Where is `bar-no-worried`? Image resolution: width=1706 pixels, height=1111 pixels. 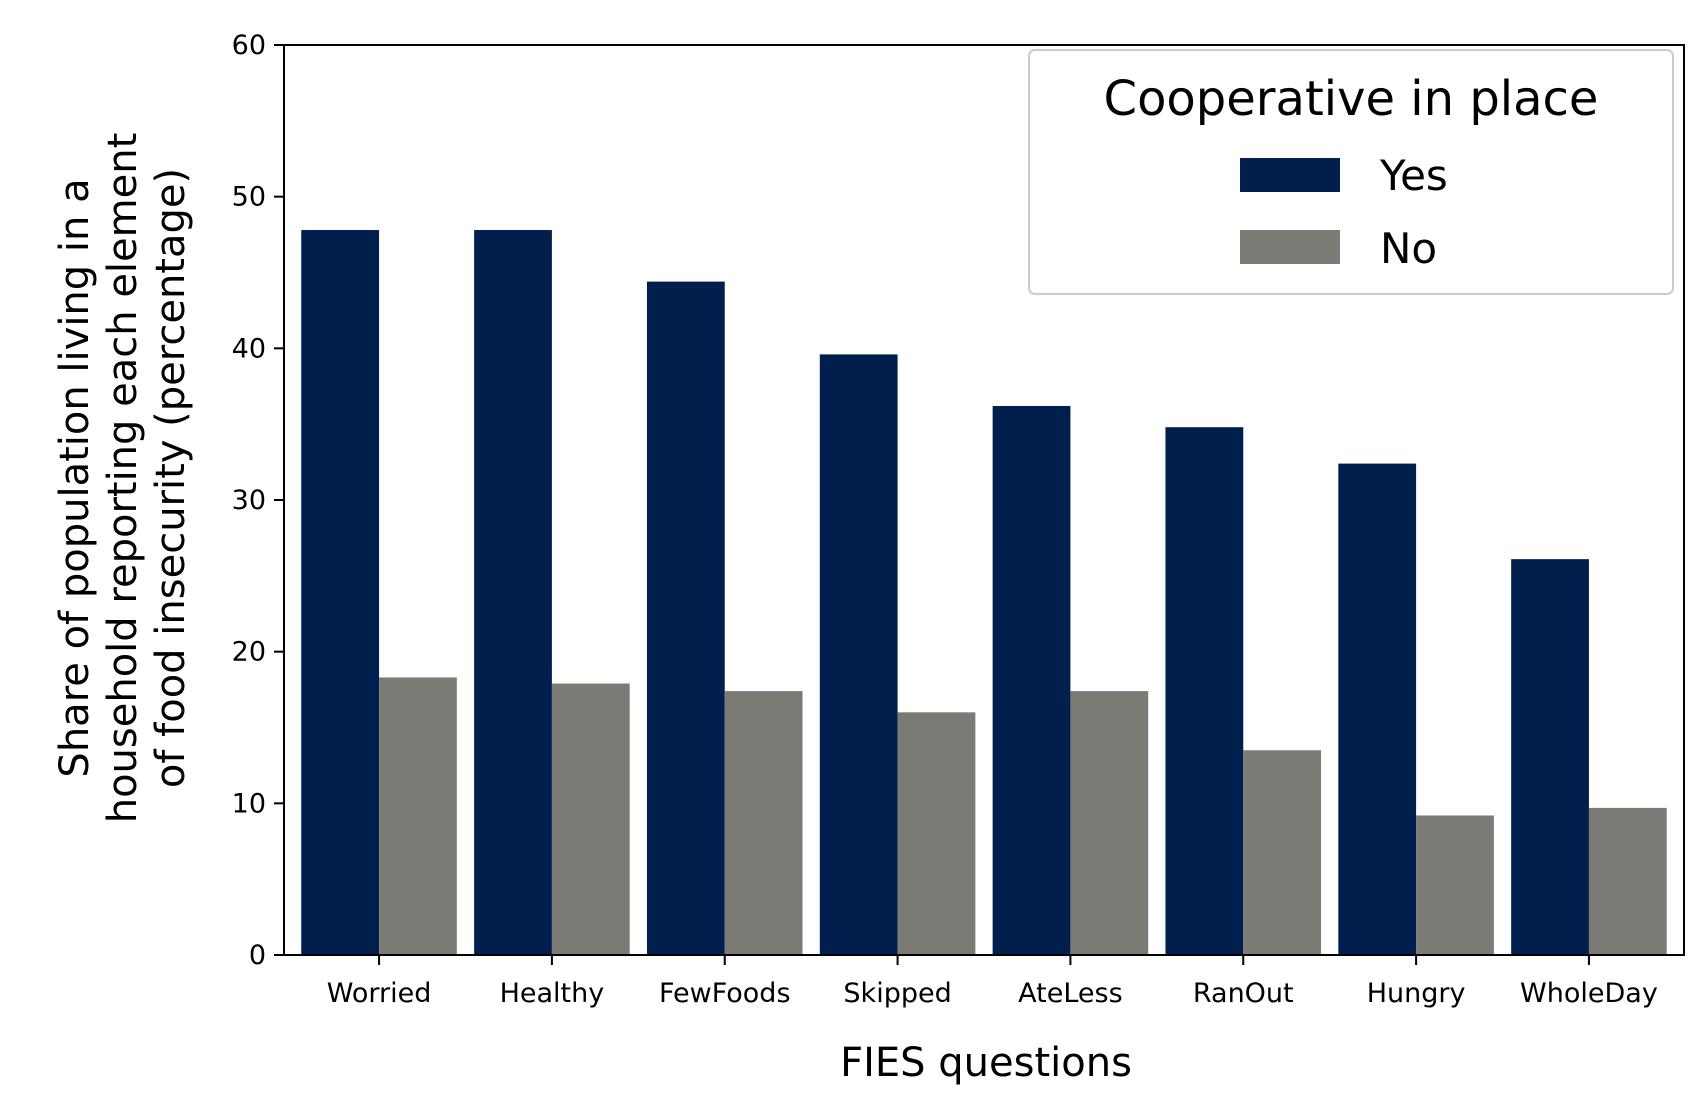 bar-no-worried is located at coordinates (418, 816).